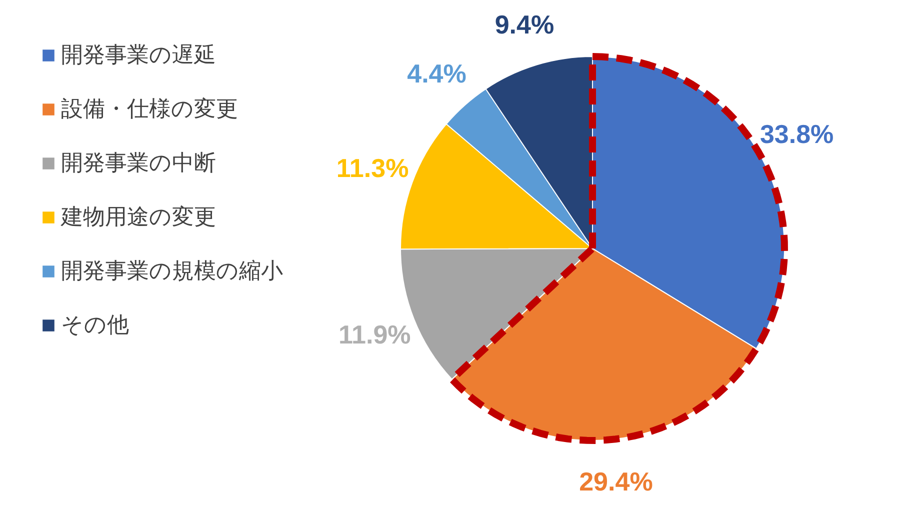 The image size is (900, 518). I want to click on data-label: 9.4%, so click(524, 24).